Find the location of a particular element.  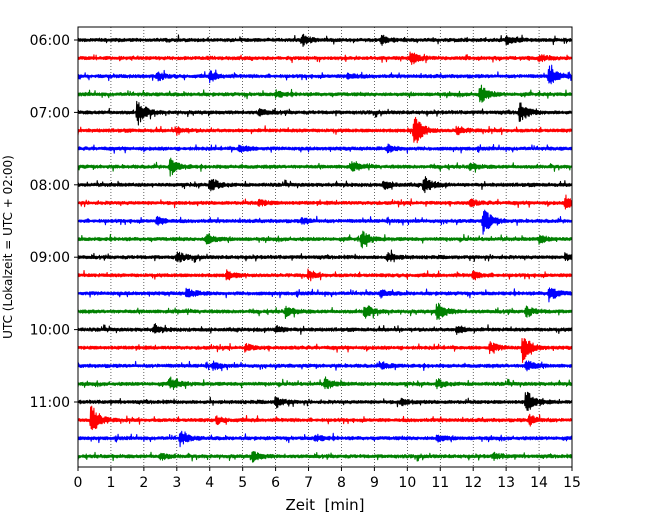

x-tick-label: 9 is located at coordinates (374, 483).